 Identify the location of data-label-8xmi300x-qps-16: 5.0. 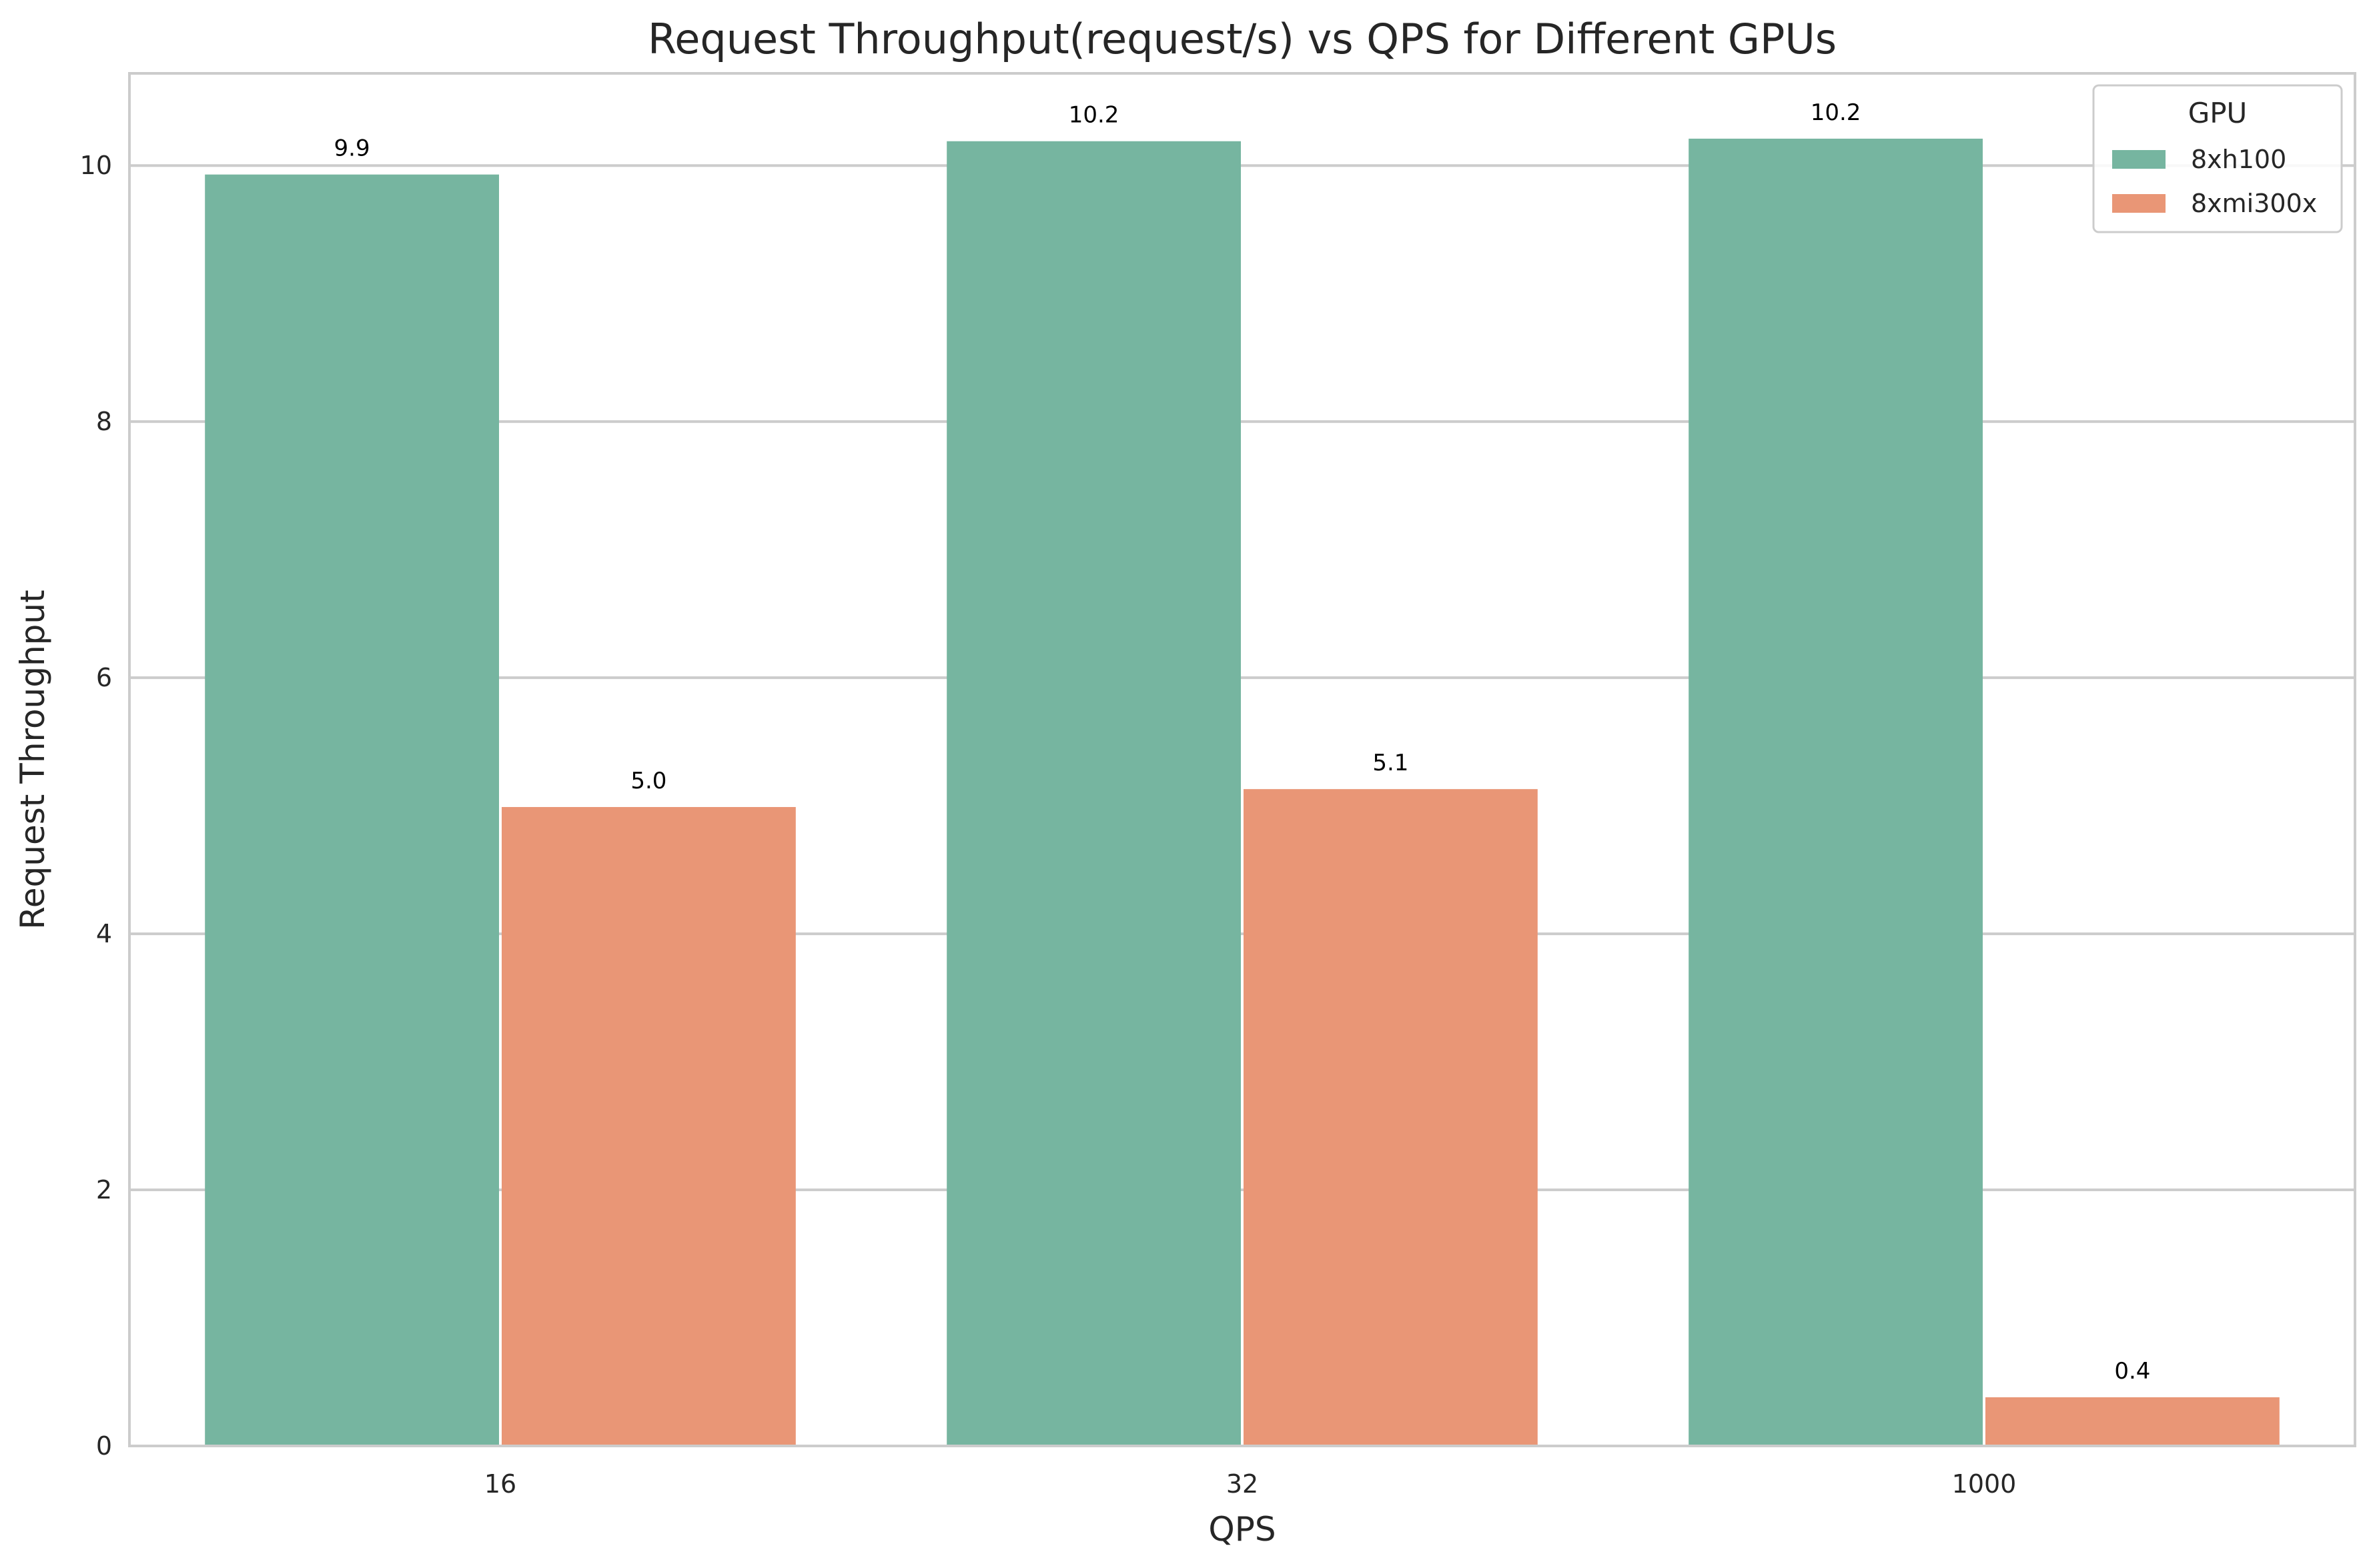
(648, 781).